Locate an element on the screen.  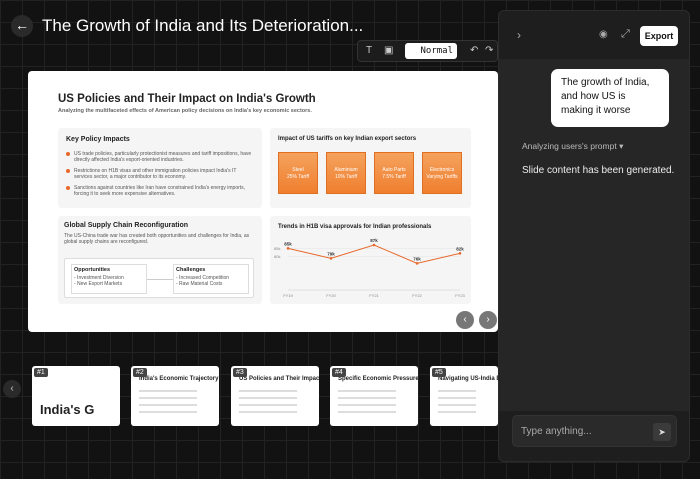
x-tick-label: FY21 is located at coordinates (374, 295).